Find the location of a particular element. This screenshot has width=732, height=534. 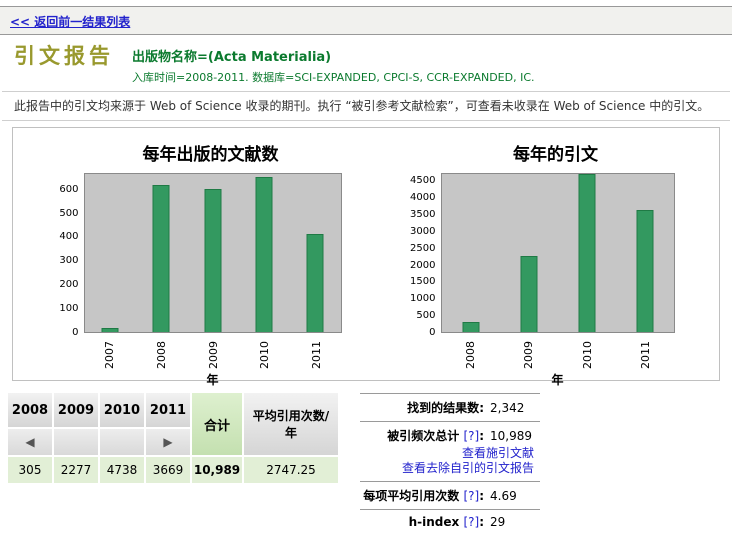

y-tick-label: 600 is located at coordinates (69, 189).